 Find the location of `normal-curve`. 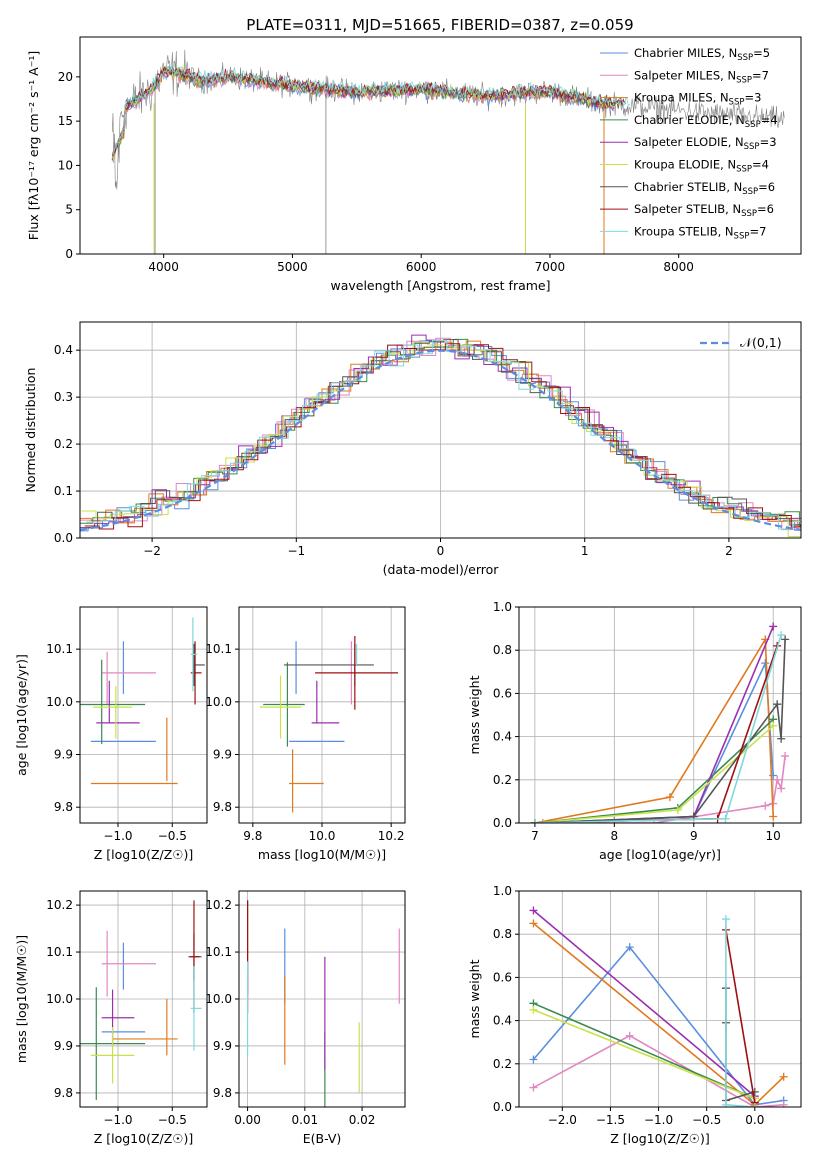

normal-curve is located at coordinates (440, 440).